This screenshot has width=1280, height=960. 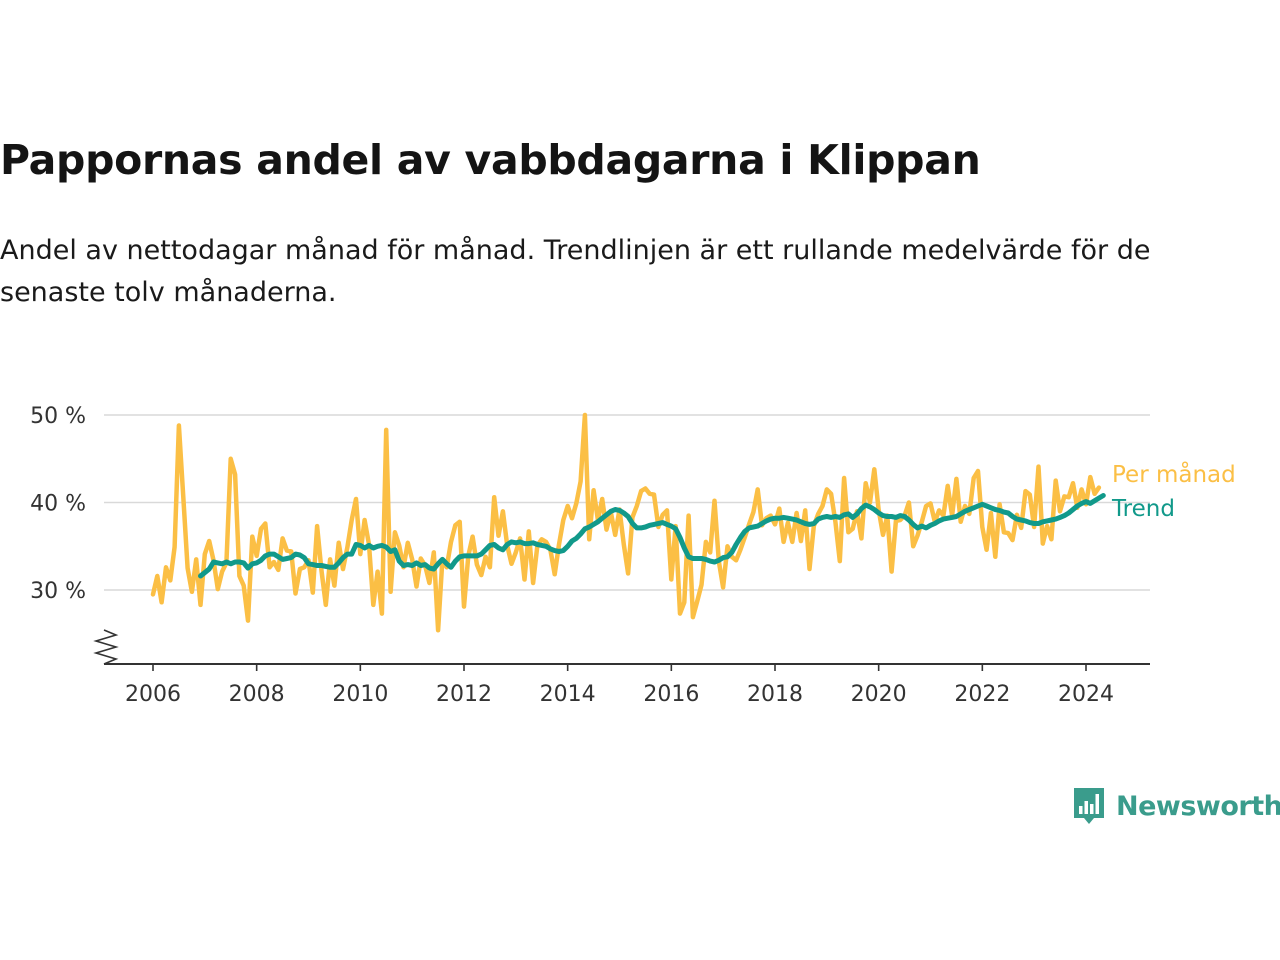 What do you see at coordinates (257, 694) in the screenshot?
I see `x-tick-label: 2008` at bounding box center [257, 694].